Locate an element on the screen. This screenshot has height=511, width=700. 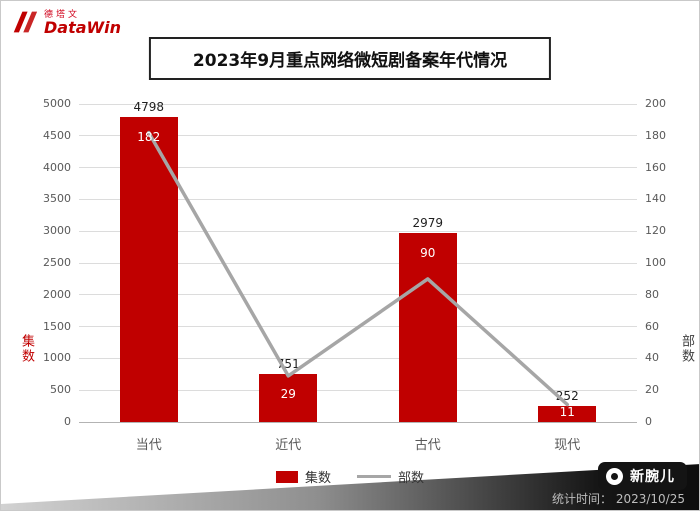
left-axis-tick-label: 500 is located at coordinates (60, 390).